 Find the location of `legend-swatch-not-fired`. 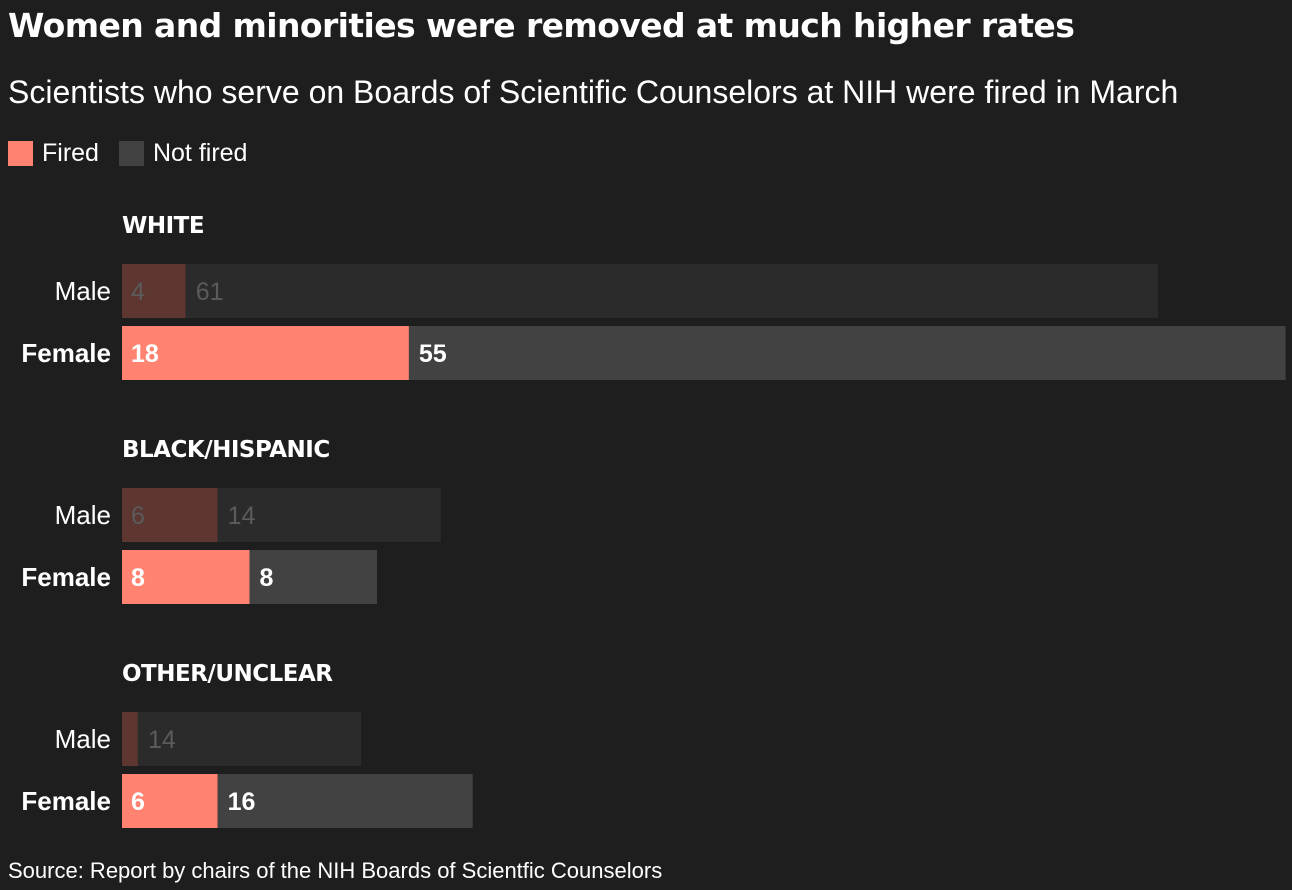

legend-swatch-not-fired is located at coordinates (131, 153).